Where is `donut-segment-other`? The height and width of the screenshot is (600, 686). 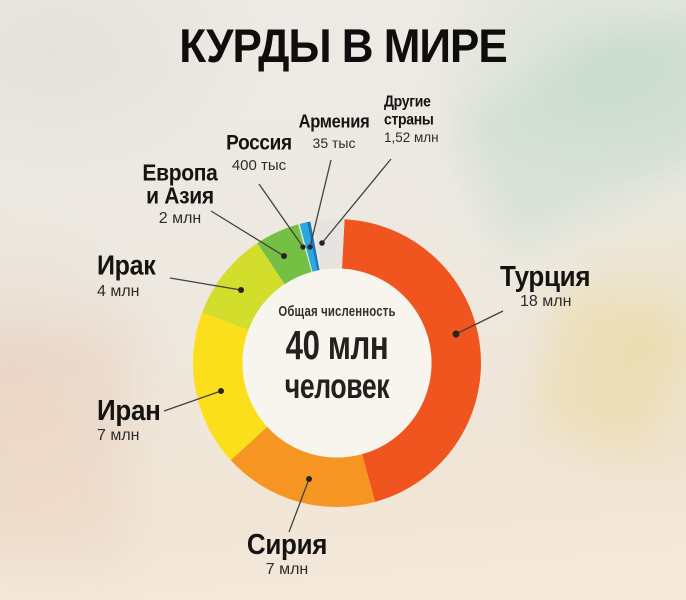
donut-segment-other is located at coordinates (328, 244).